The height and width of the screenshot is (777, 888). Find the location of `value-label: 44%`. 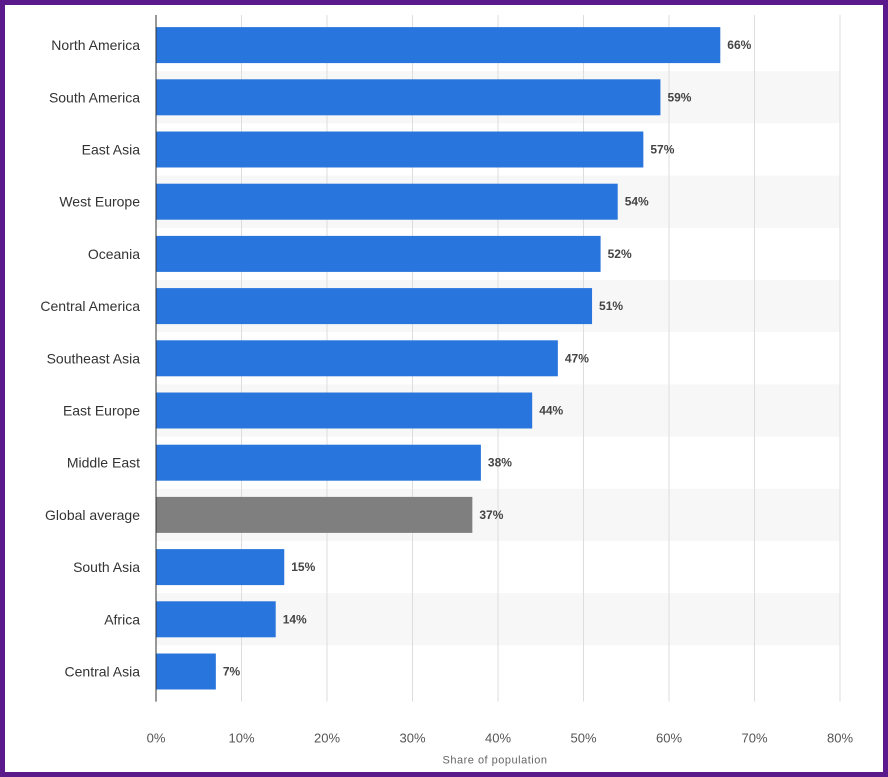

value-label: 44% is located at coordinates (551, 411).